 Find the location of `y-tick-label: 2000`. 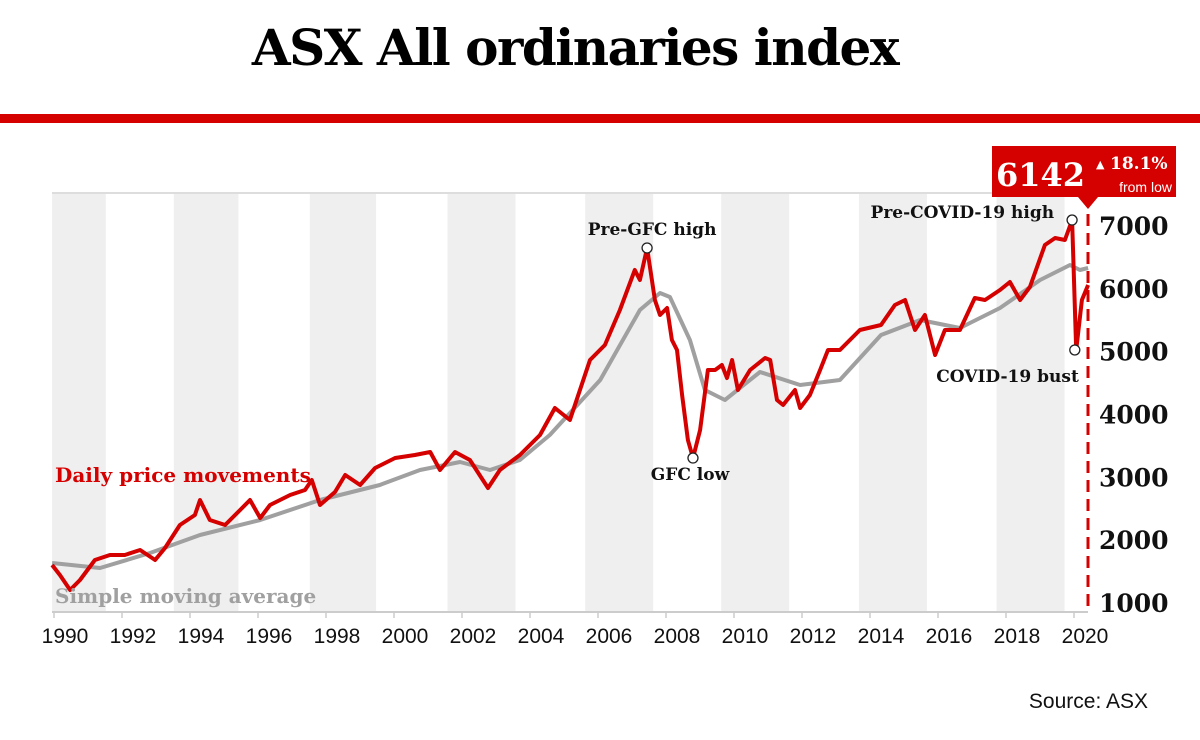

y-tick-label: 2000 is located at coordinates (1134, 540).